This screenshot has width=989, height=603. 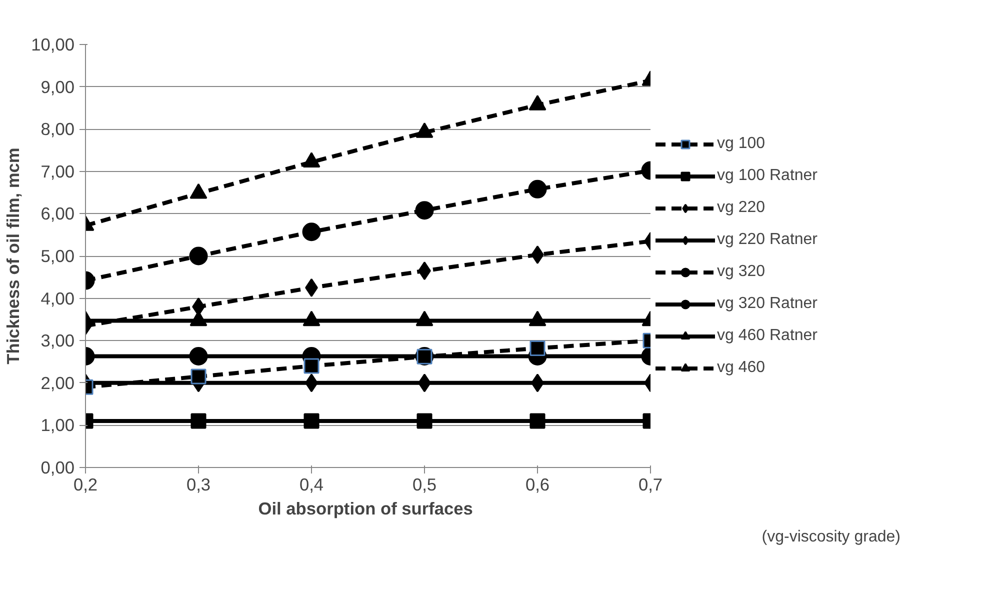 I want to click on y-axis-title: Thickness of oil film, mcm, so click(x=13, y=256).